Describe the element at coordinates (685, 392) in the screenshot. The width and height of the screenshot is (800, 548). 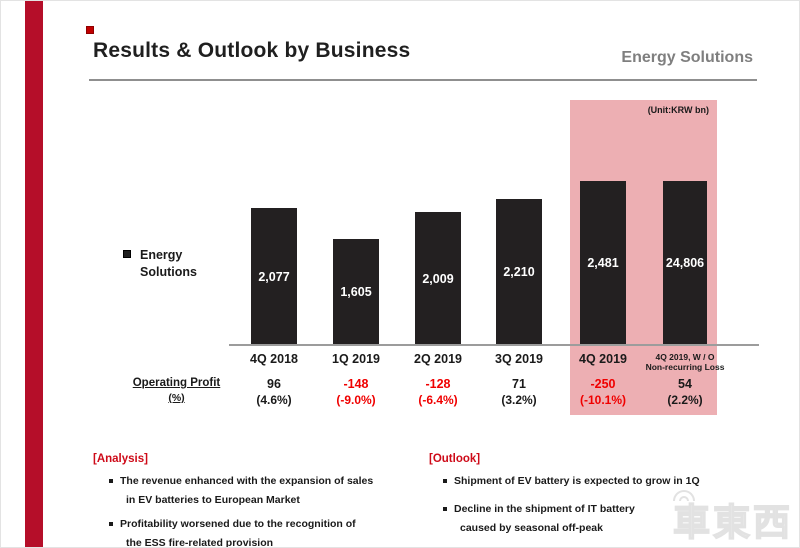
I see `op-col-5: 54 (2.2%)` at that location.